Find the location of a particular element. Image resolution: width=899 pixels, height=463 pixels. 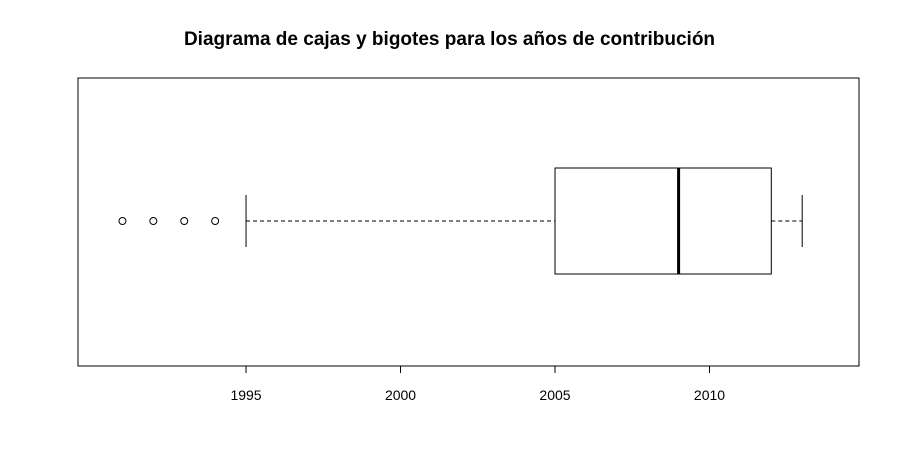

x-tick-label-0: 1995 is located at coordinates (245, 395).